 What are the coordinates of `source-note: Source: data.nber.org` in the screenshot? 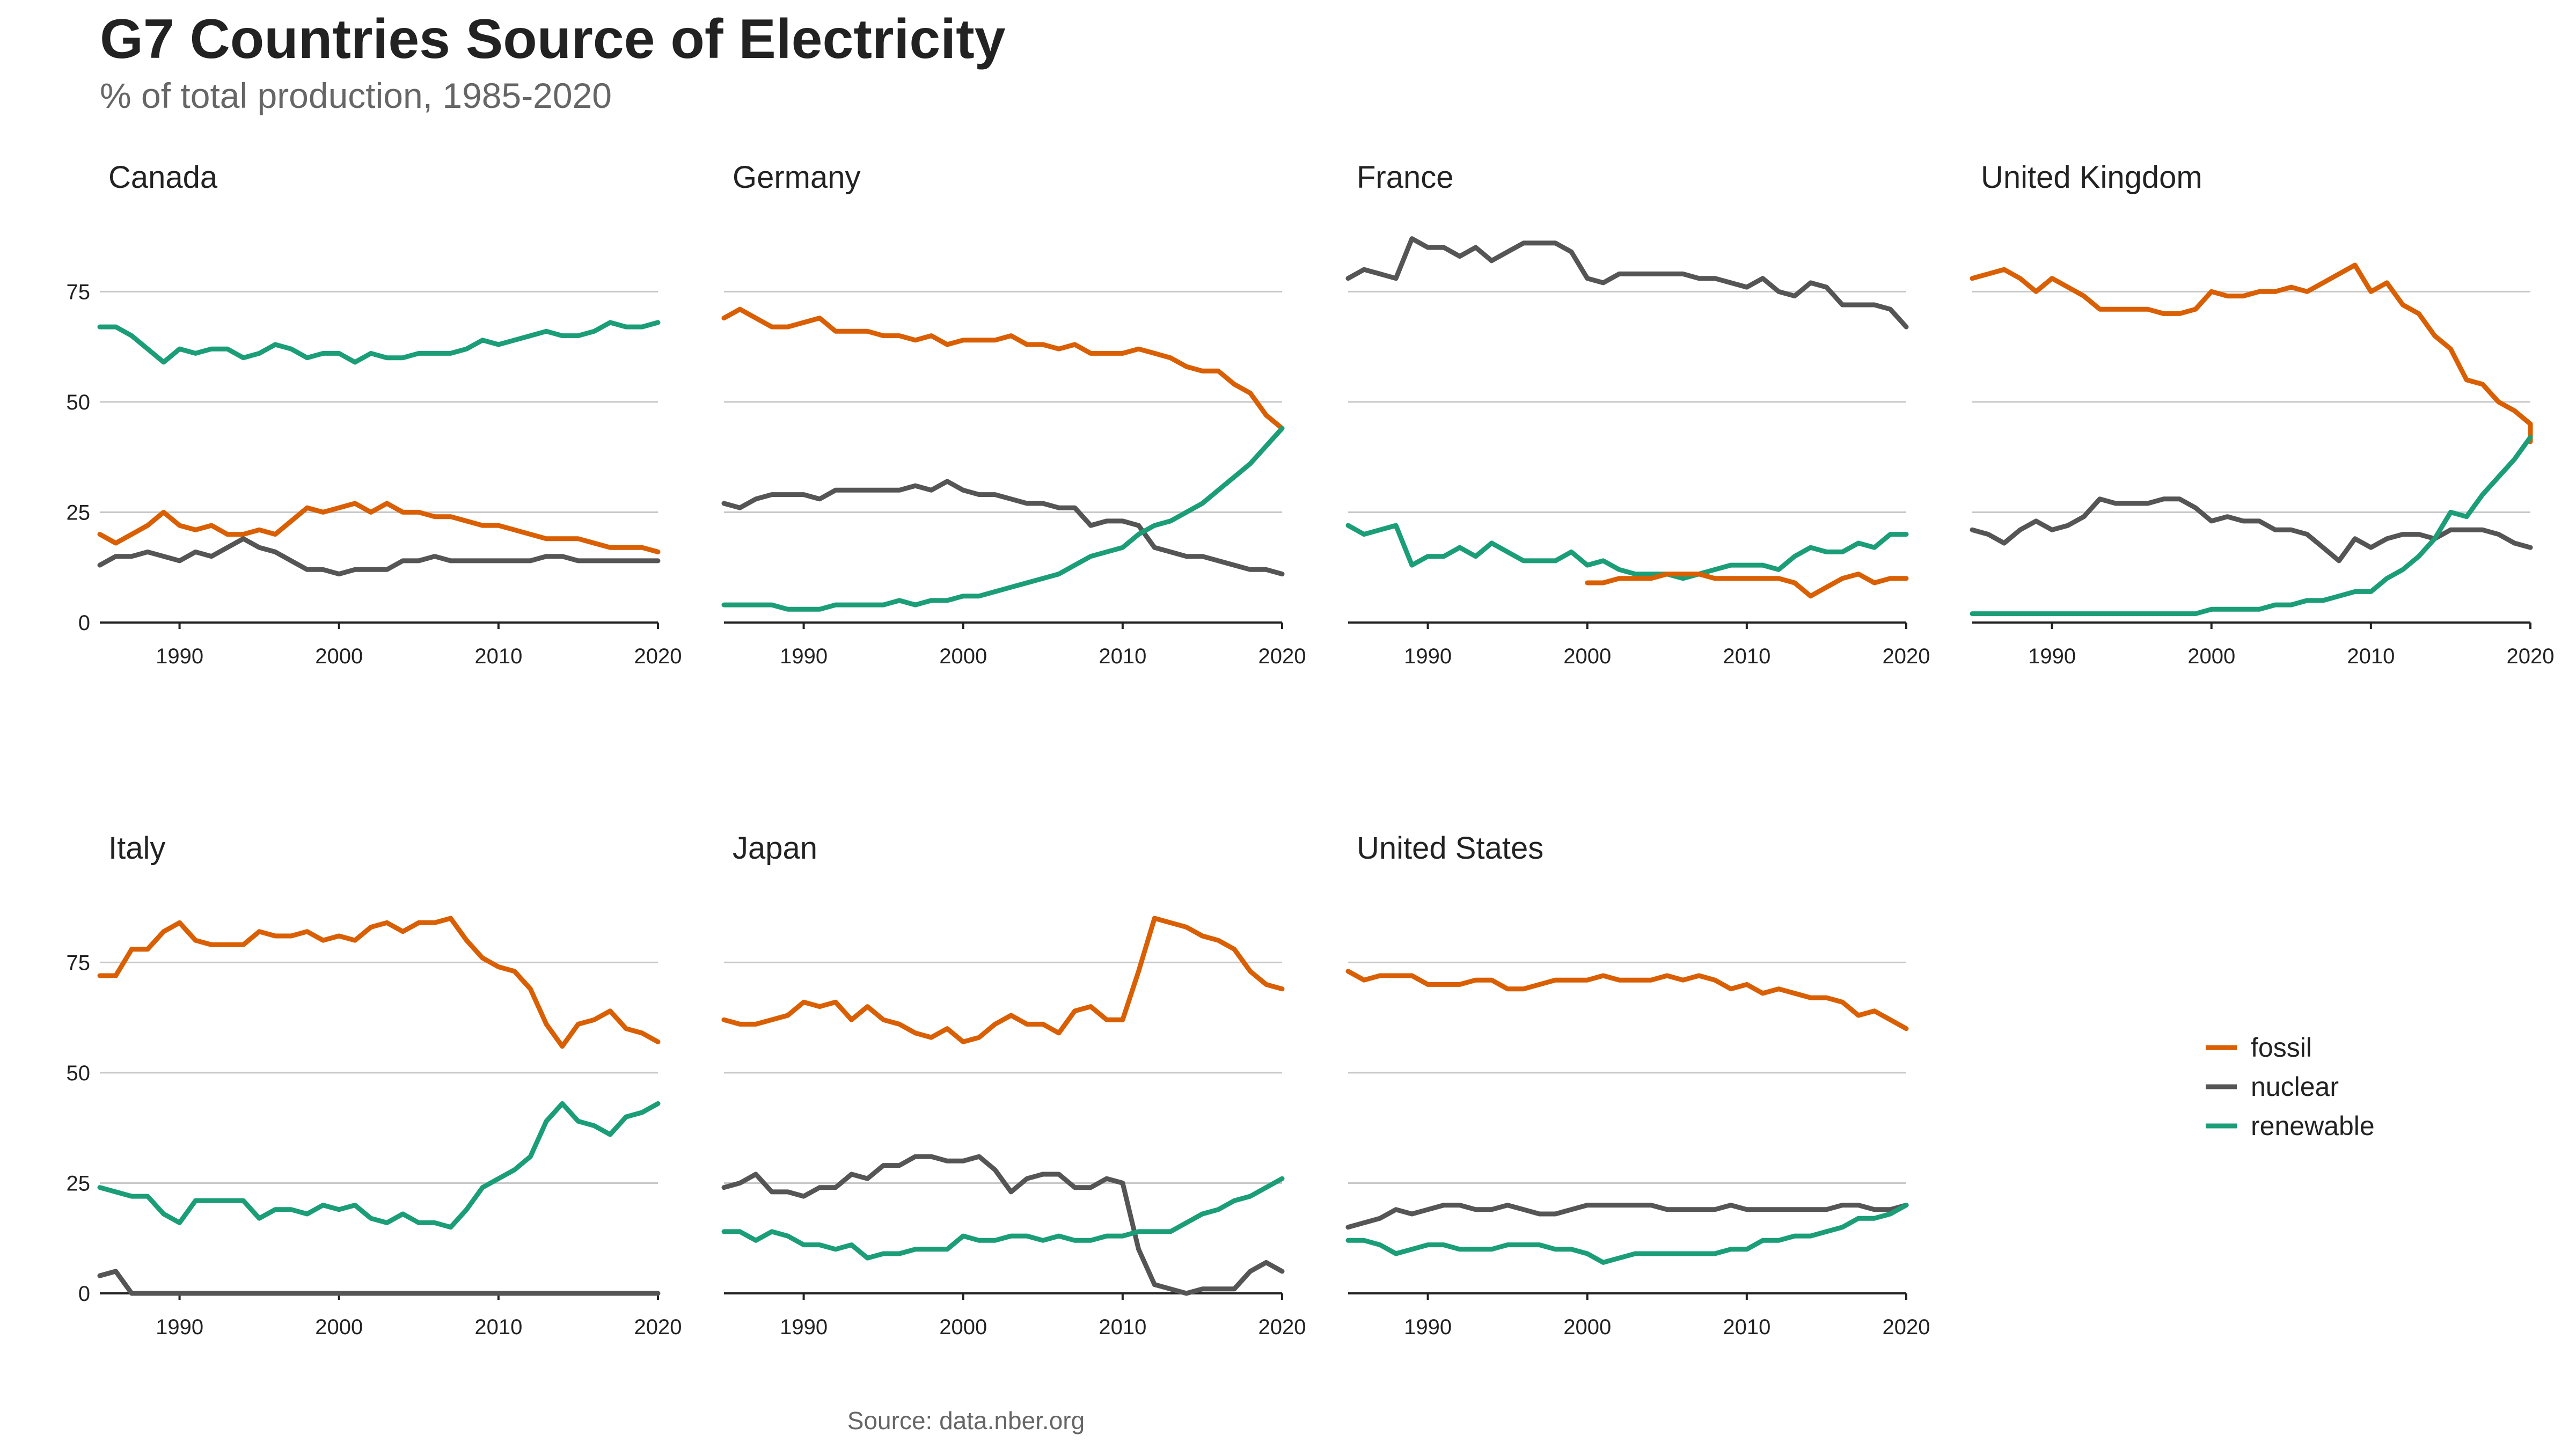 It's located at (966, 1421).